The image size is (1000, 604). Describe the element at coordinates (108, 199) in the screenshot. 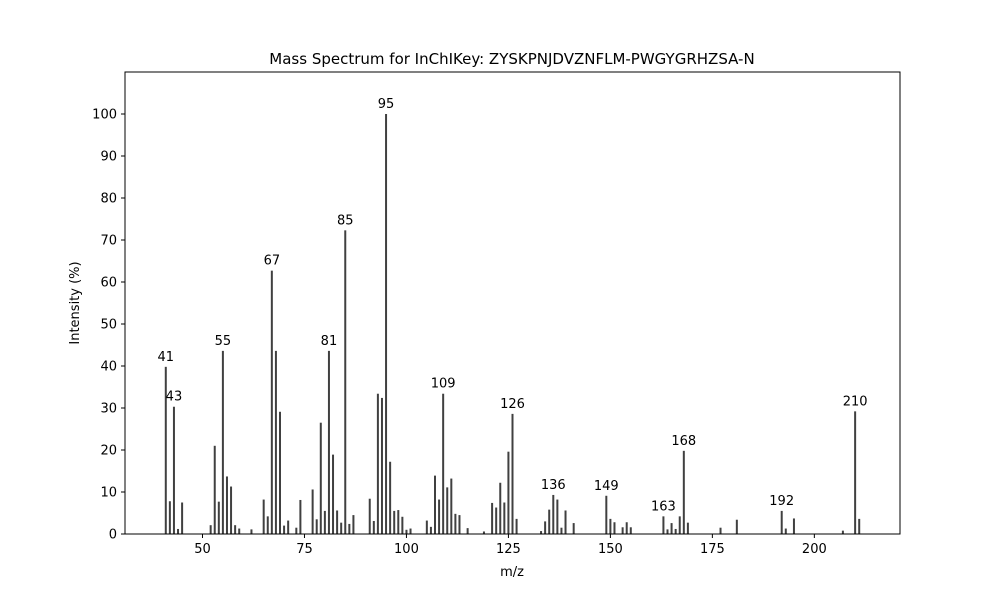

I see `y-tick-label: 80` at that location.